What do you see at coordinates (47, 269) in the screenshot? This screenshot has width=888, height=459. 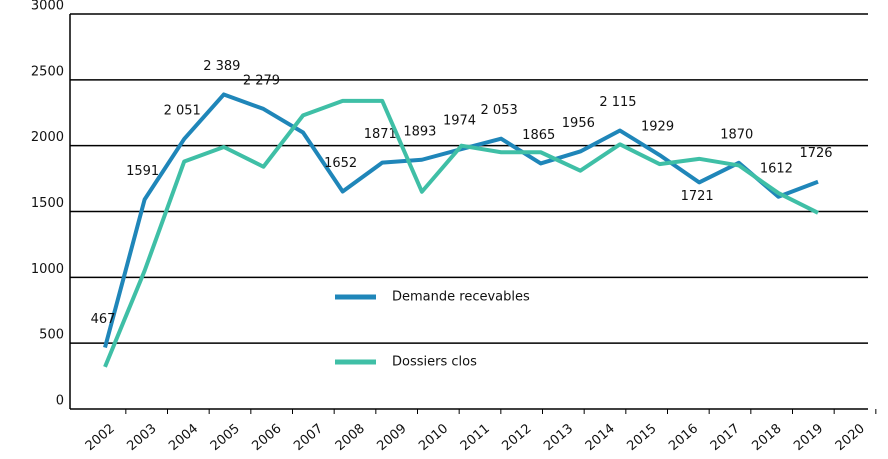 I see `y-tick-label: 1000` at bounding box center [47, 269].